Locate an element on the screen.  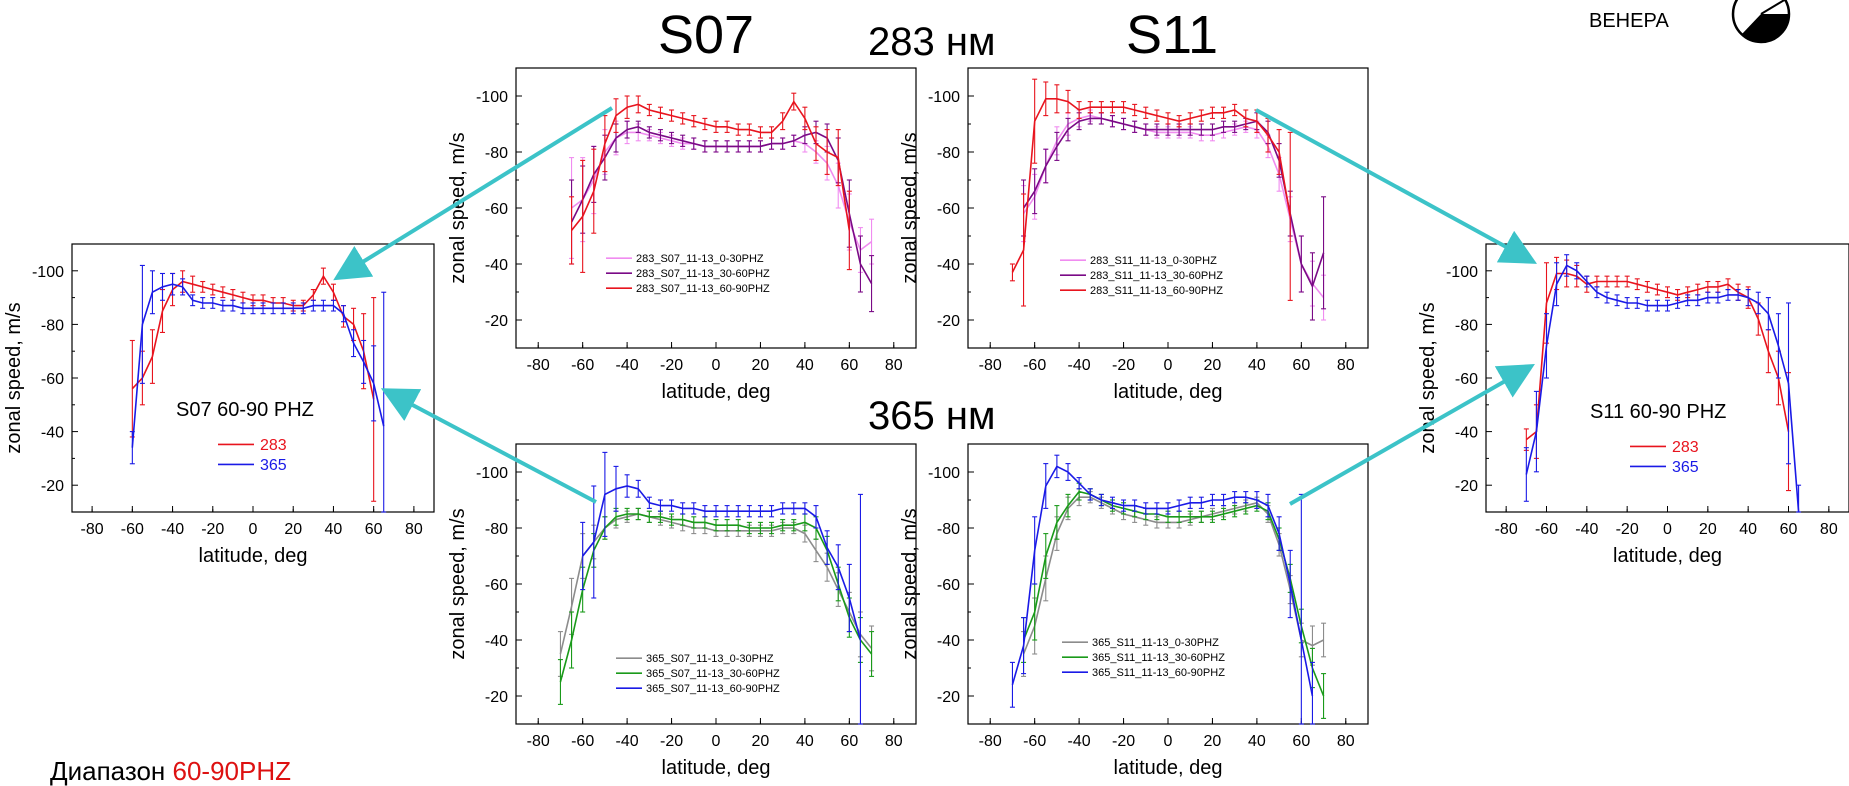
arrow-s11-365-to-right is located at coordinates (1412, 435).